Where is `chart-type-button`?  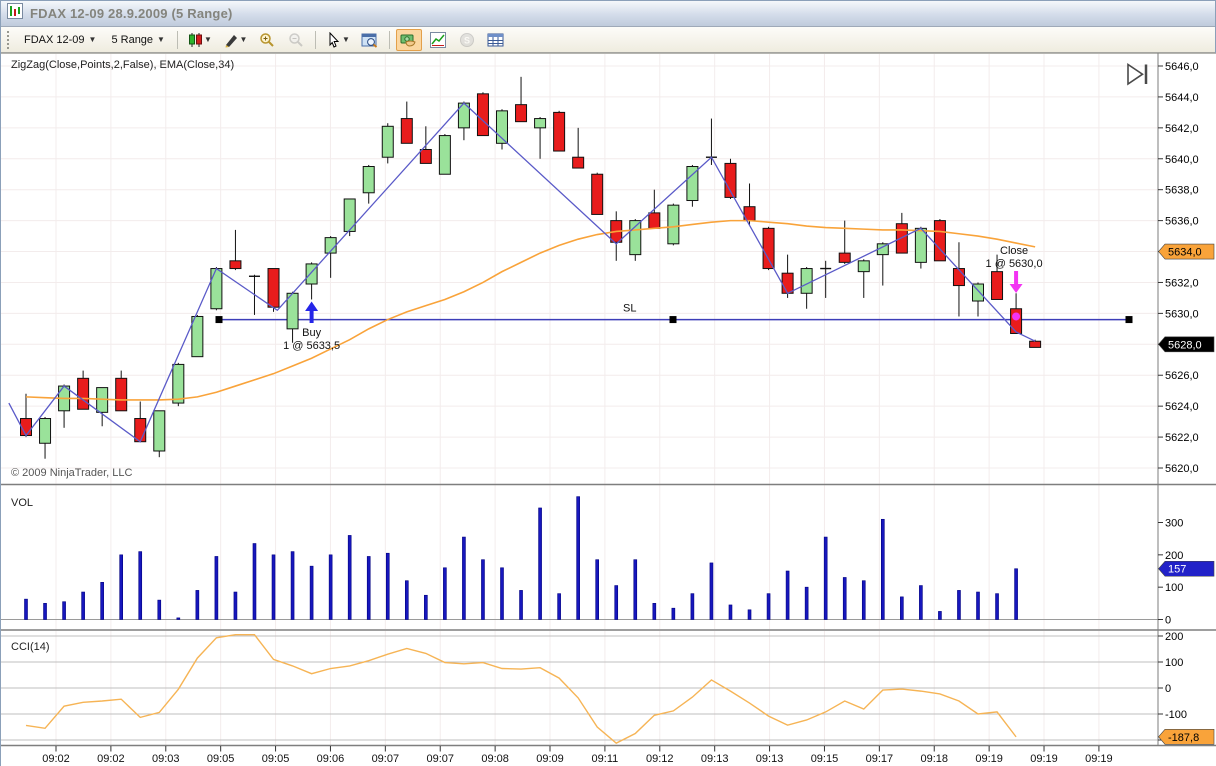
chart-type-button is located at coordinates (438, 40).